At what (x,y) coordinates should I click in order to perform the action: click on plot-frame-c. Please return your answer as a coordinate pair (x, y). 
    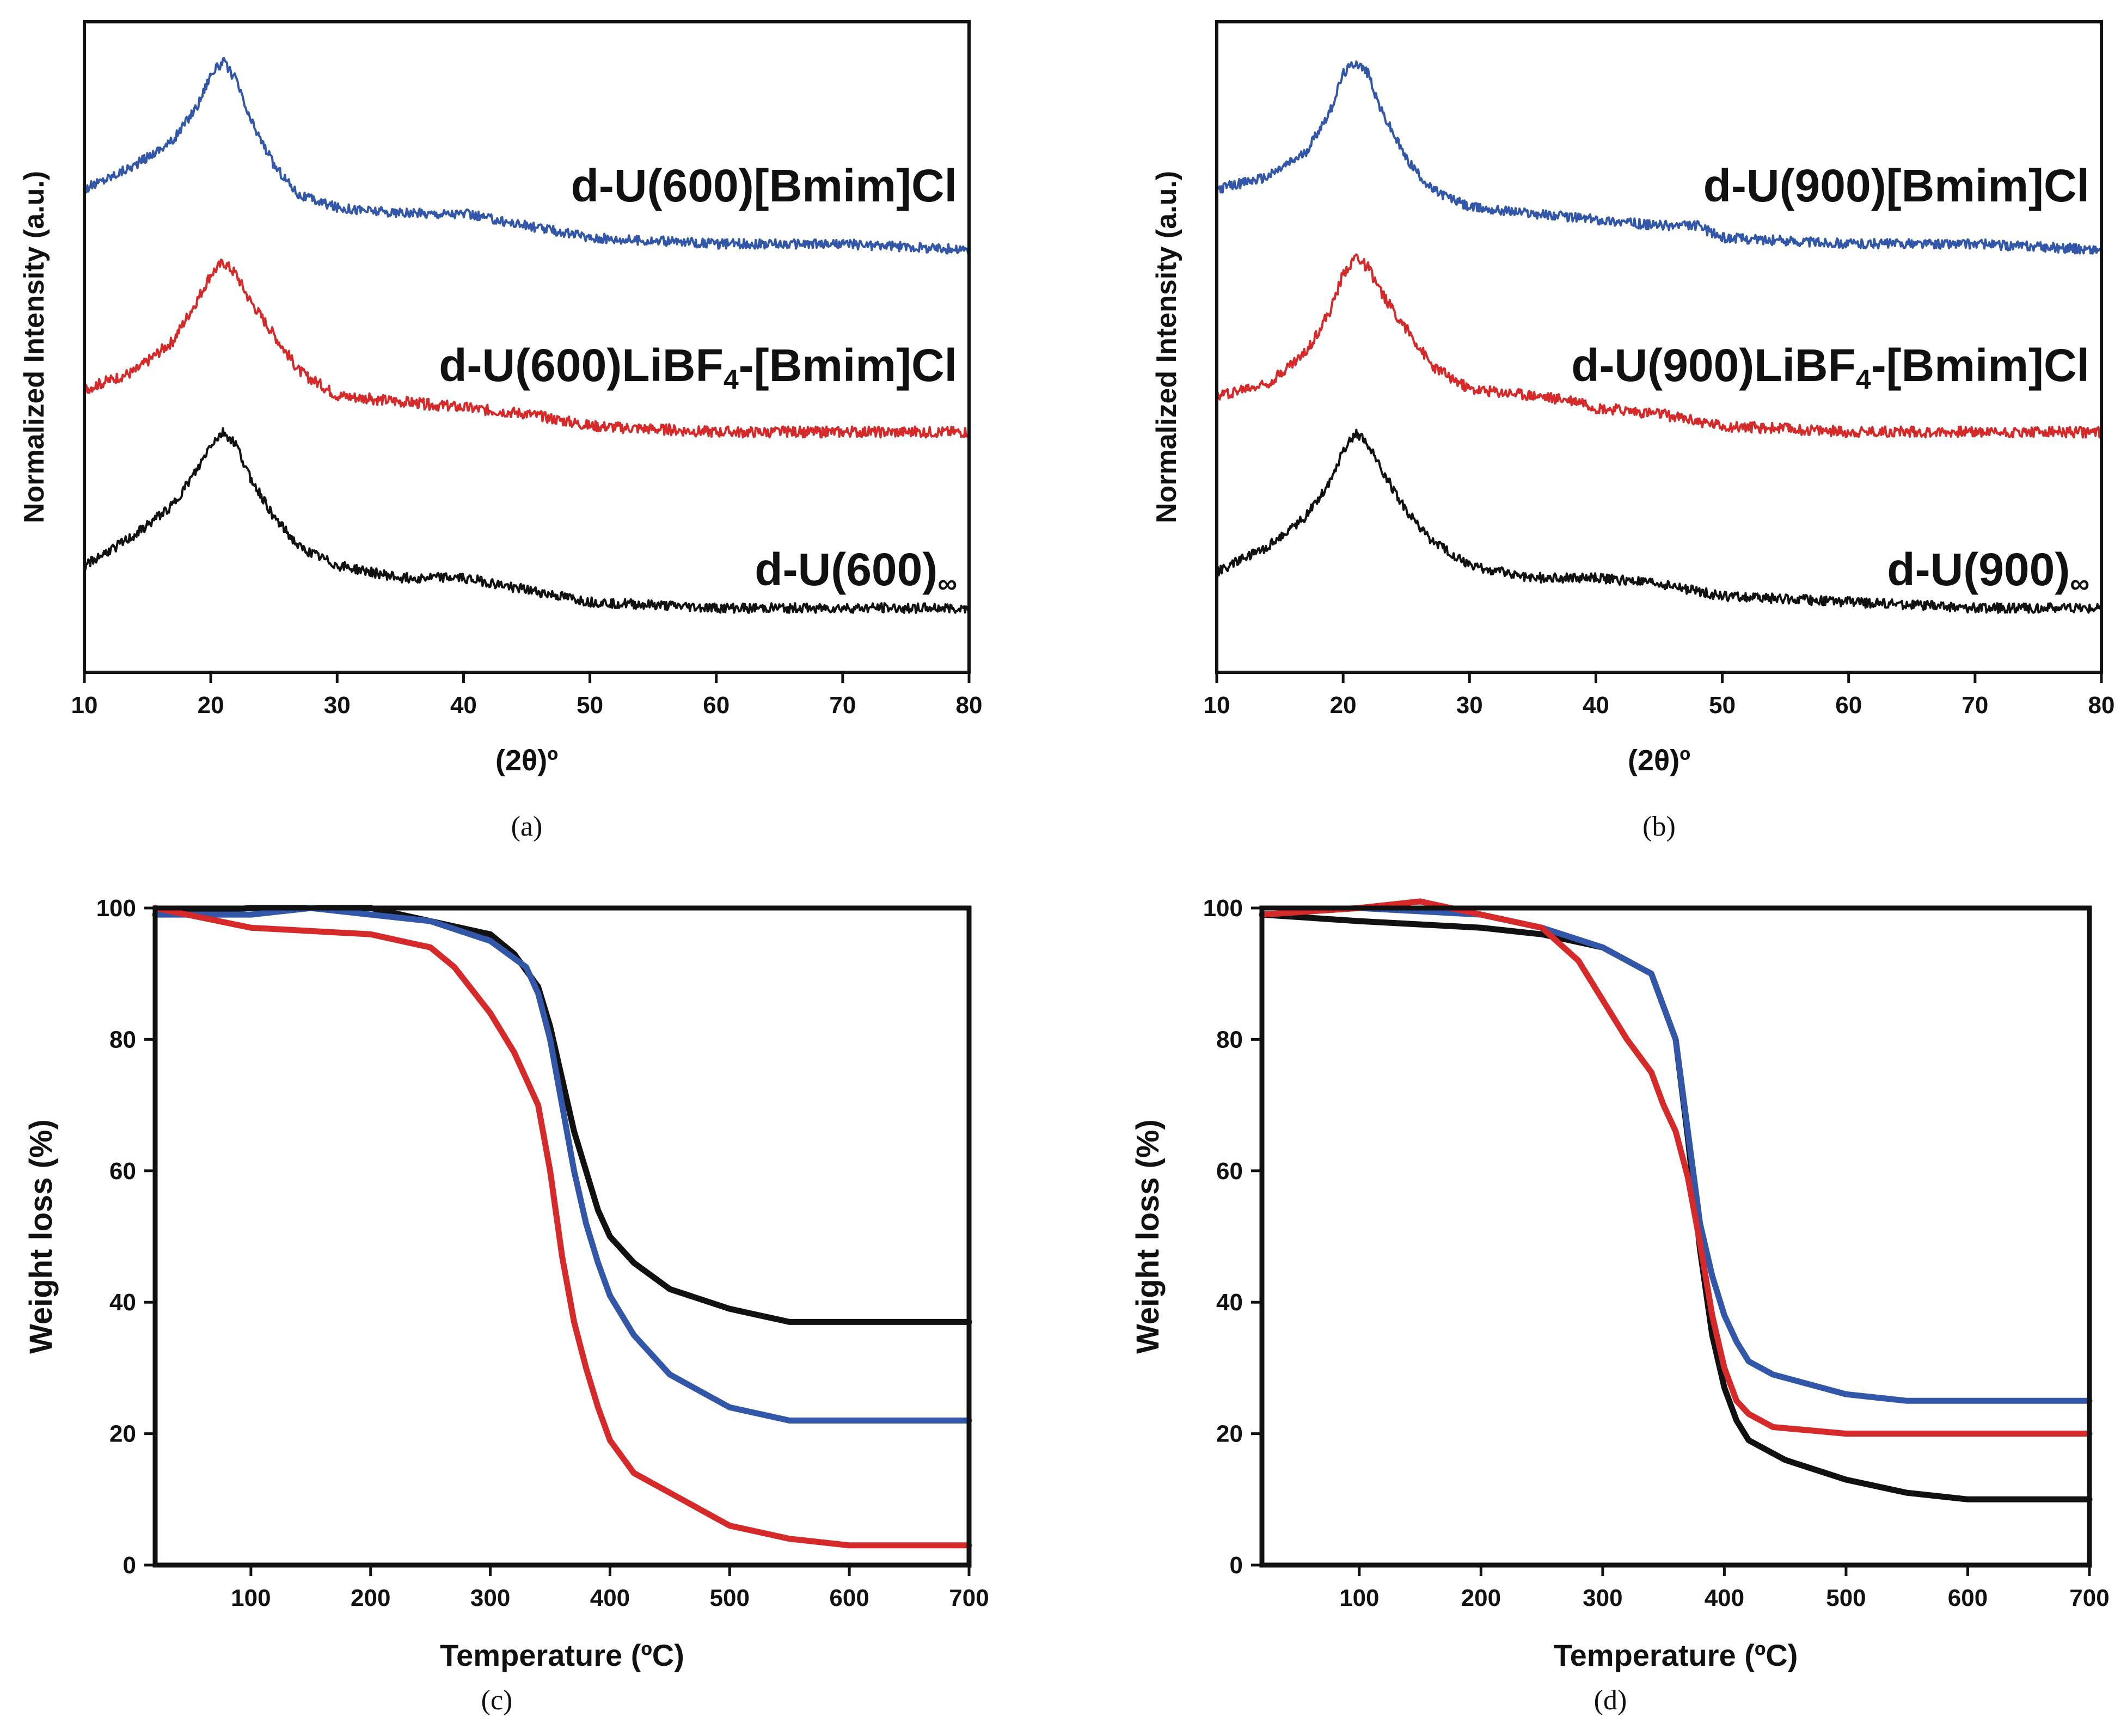
    Looking at the image, I should click on (562, 1236).